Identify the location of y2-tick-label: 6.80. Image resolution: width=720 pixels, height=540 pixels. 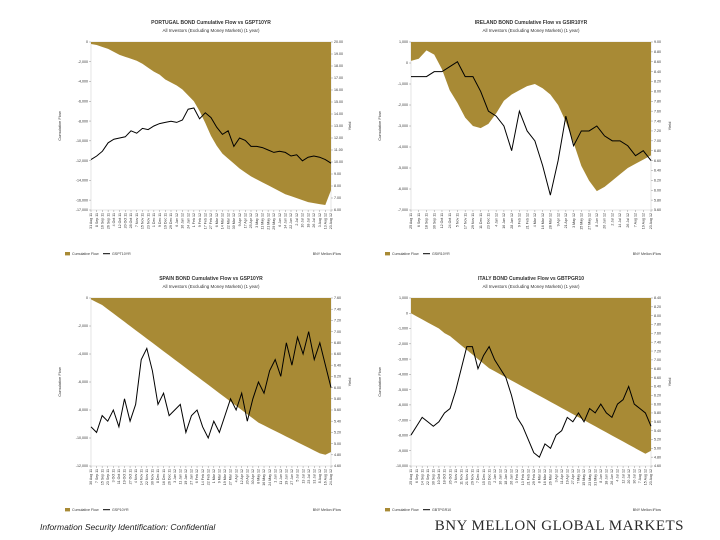
(337, 343).